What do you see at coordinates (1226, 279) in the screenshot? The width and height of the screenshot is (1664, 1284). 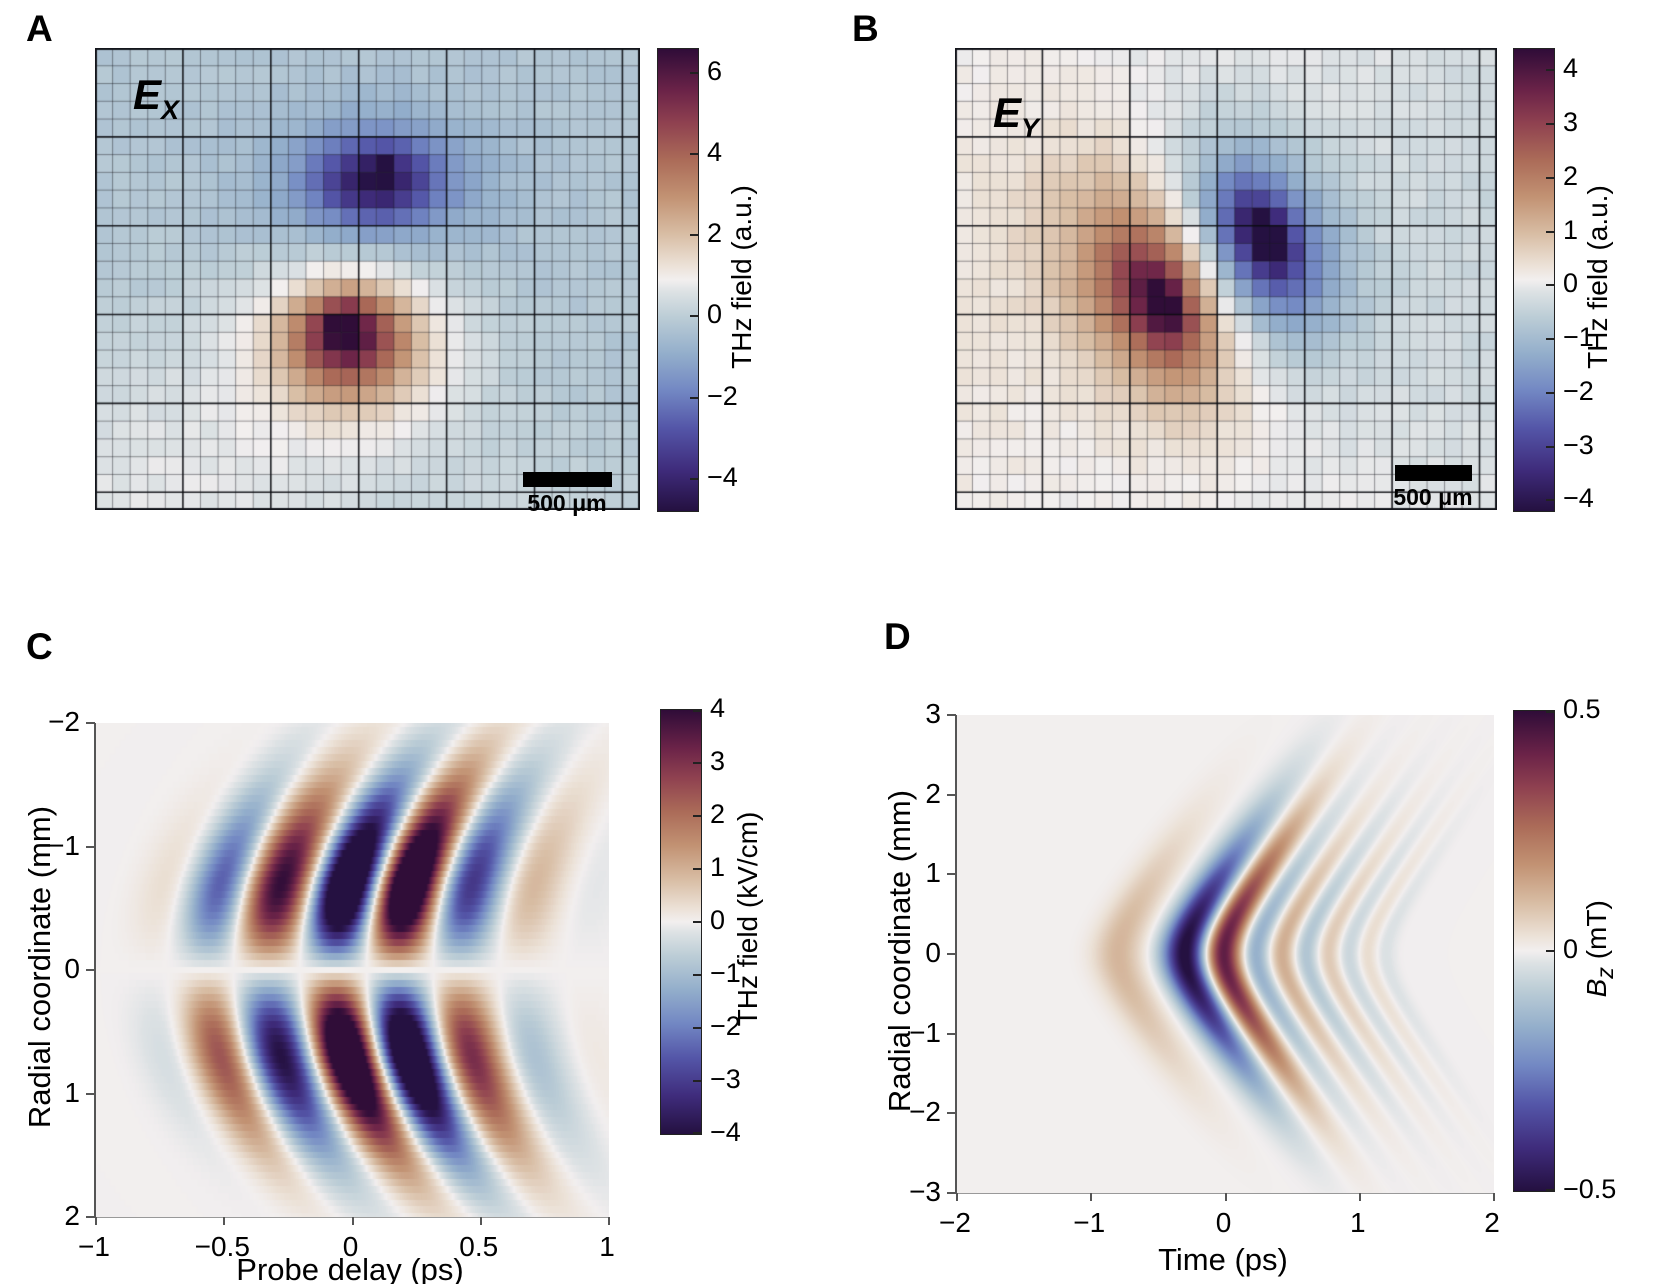 I see `heatmap-ey-canvas` at bounding box center [1226, 279].